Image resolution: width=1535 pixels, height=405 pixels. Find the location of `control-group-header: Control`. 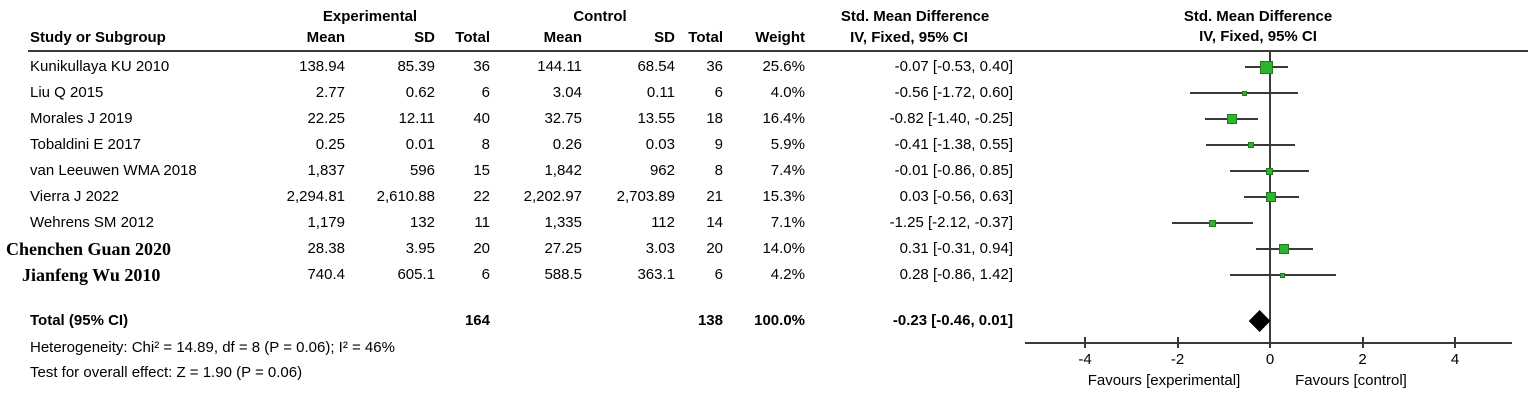

control-group-header: Control is located at coordinates (600, 16).